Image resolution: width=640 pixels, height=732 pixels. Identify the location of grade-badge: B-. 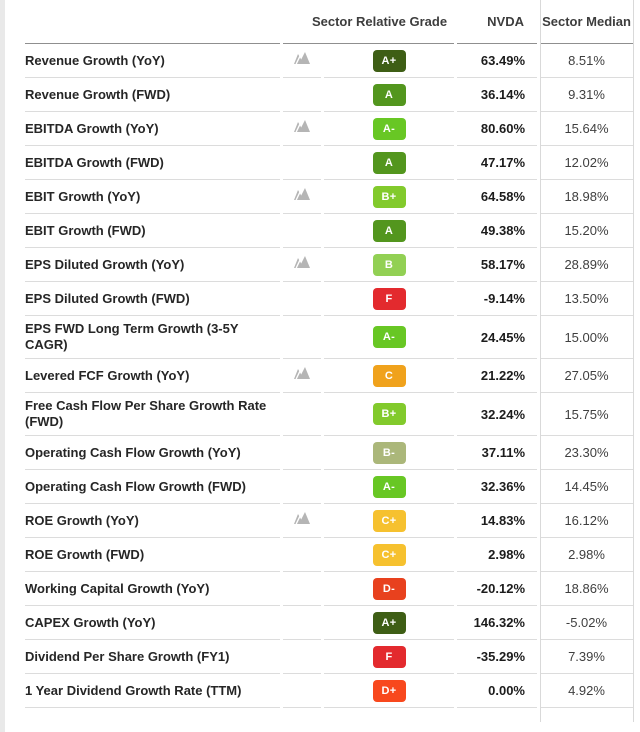
(389, 452).